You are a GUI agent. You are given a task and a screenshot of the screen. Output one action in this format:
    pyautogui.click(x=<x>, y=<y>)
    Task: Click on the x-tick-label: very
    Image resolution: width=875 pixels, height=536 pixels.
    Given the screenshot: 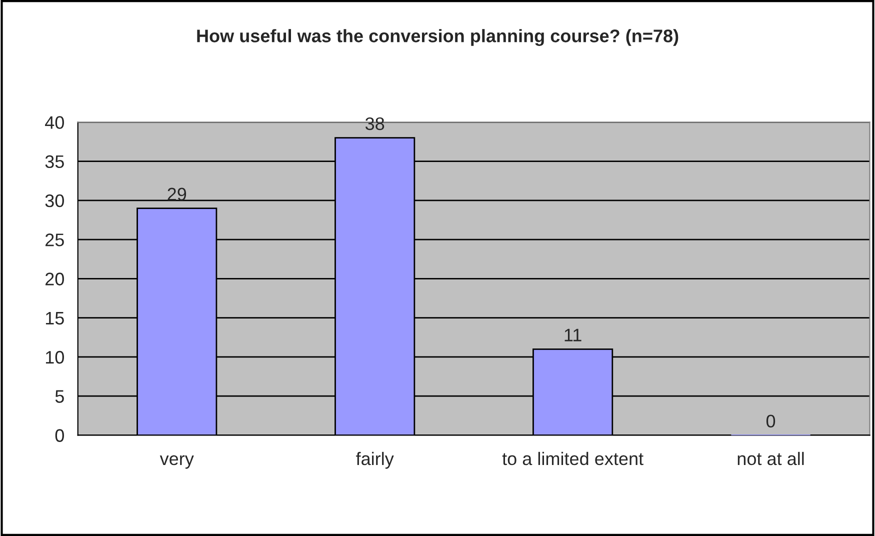 What is the action you would take?
    pyautogui.click(x=177, y=462)
    